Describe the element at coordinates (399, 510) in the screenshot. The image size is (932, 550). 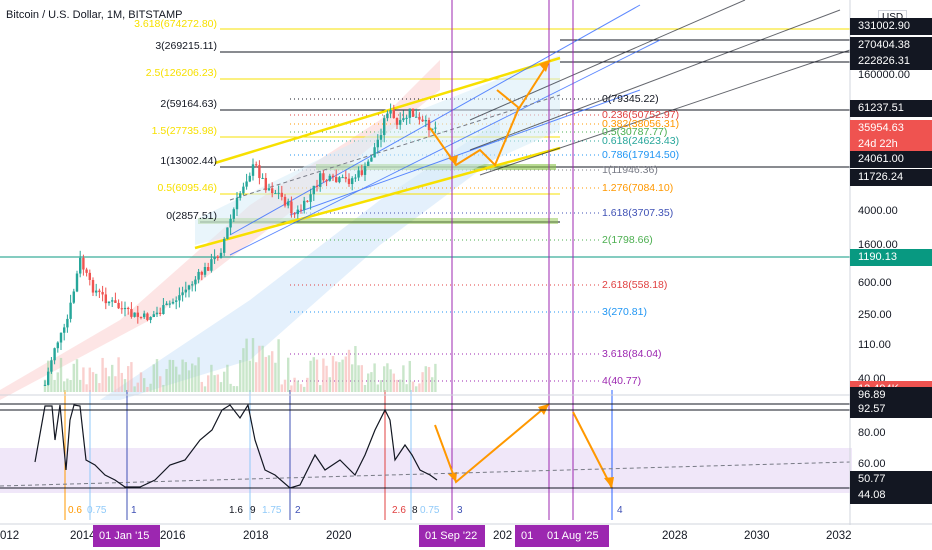
I see `cycle-label: 2.6` at that location.